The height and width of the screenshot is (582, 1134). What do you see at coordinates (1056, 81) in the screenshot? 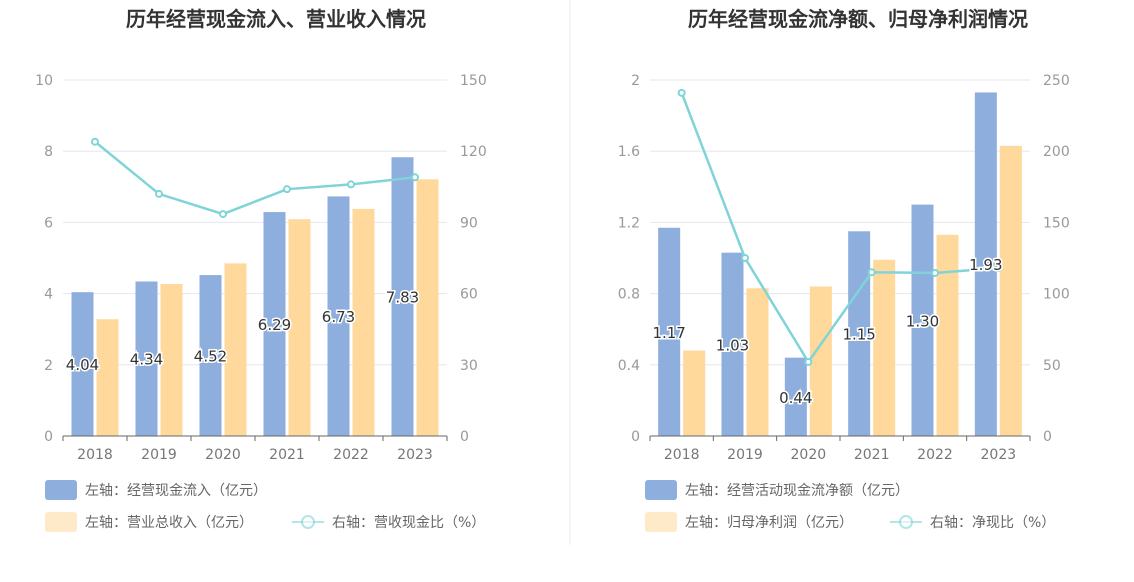
I see `y-right-tick-label: 250` at bounding box center [1056, 81].